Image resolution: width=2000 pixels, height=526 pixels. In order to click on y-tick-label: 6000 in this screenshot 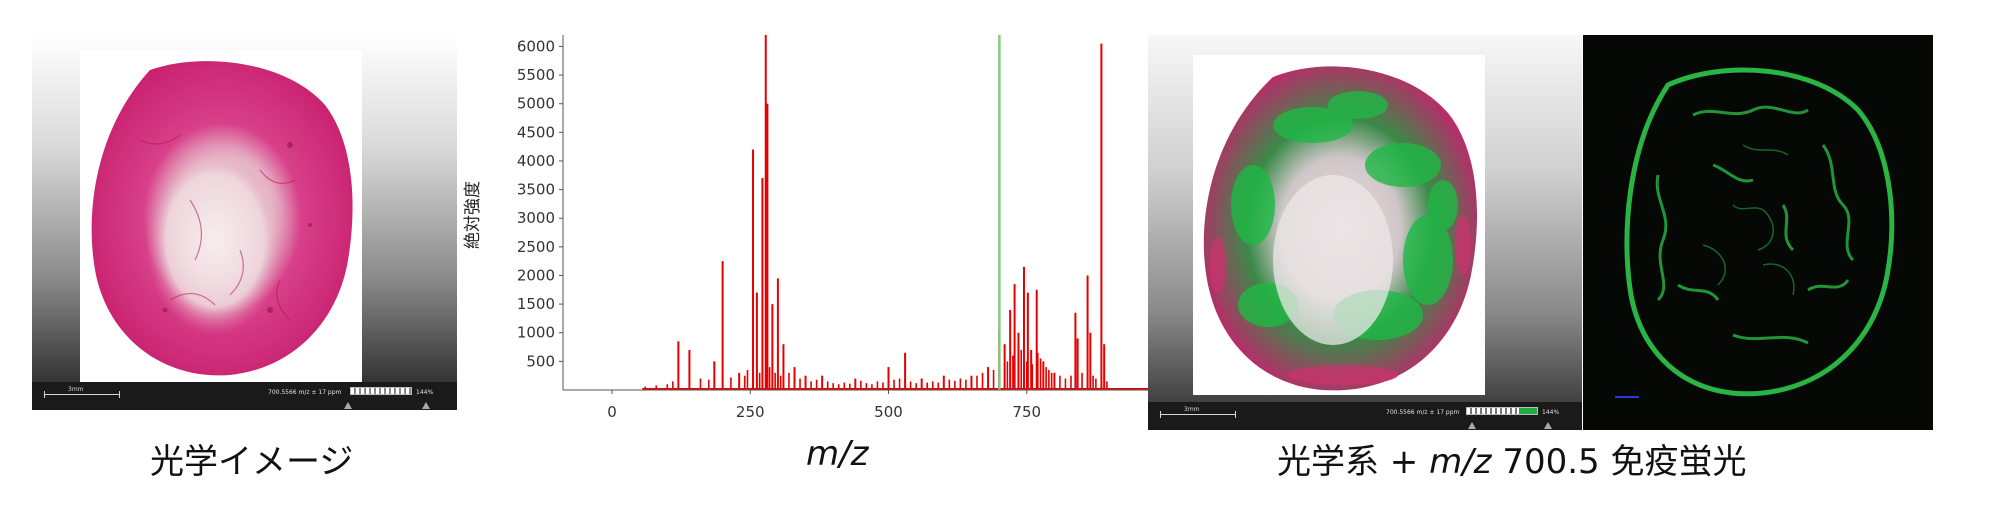, I will do `click(536, 46)`.